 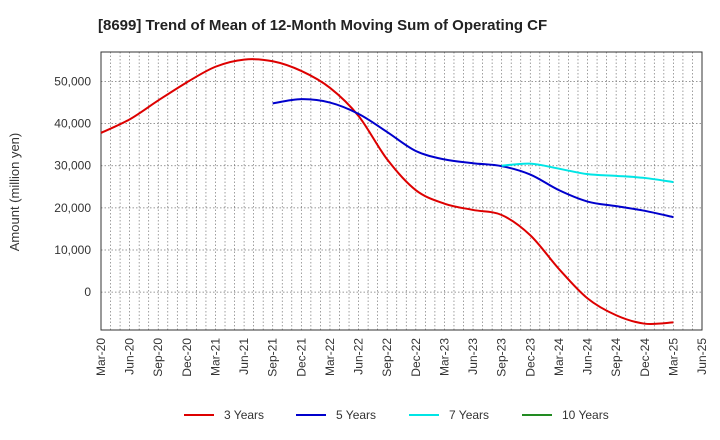 What do you see at coordinates (616, 357) in the screenshot?
I see `x-tick-label: Sep-24` at bounding box center [616, 357].